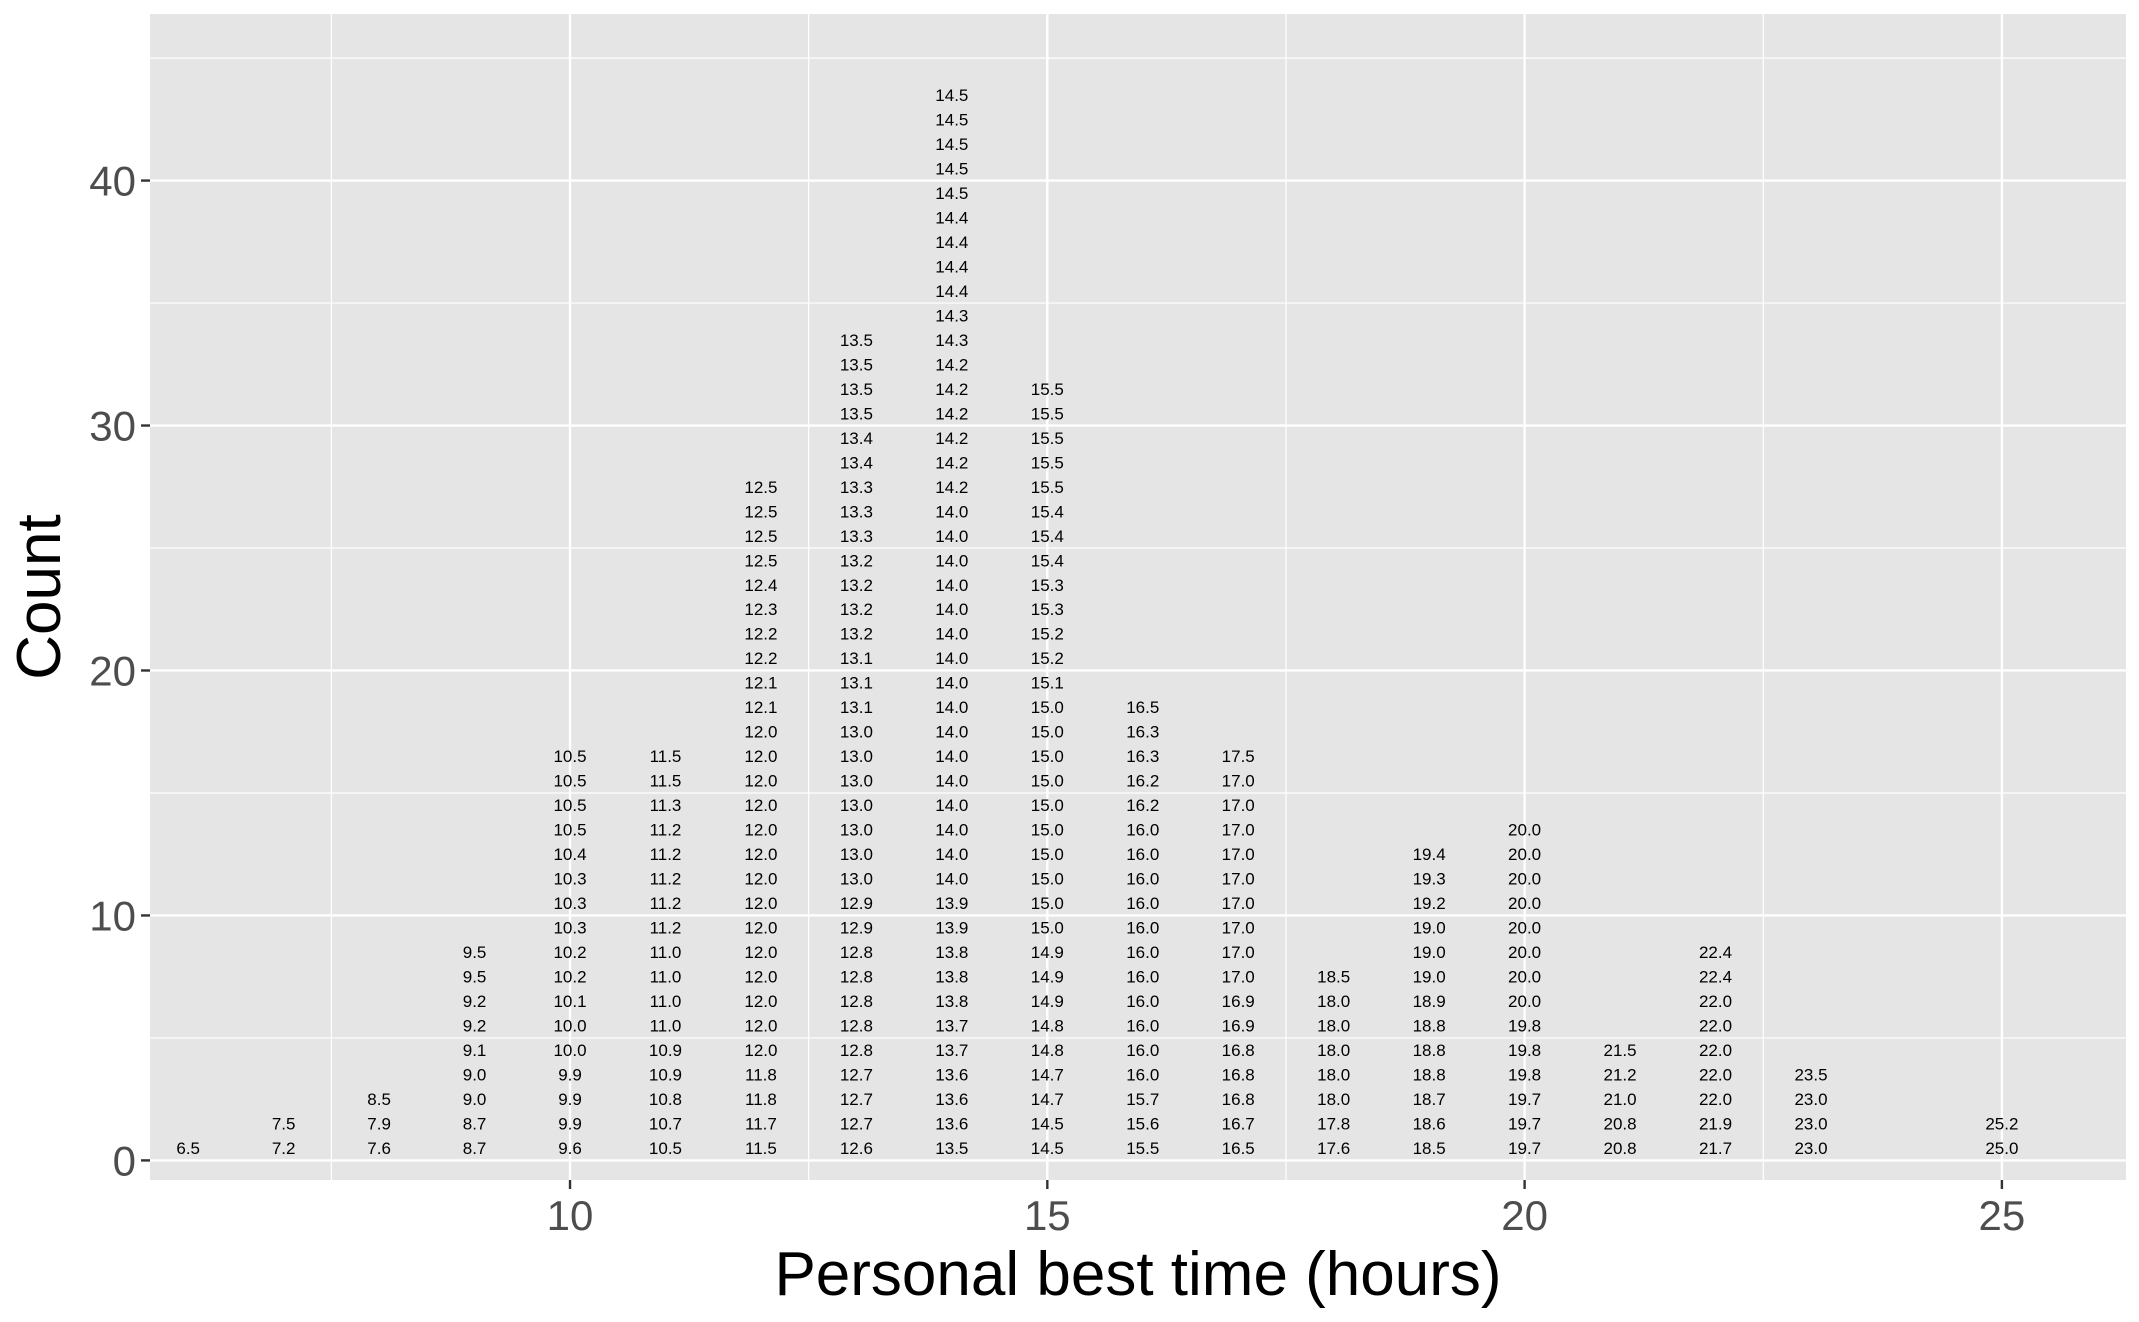 This screenshot has width=2139, height=1322. Describe the element at coordinates (569, 1050) in the screenshot. I see `data-point-label: 10.0` at that location.